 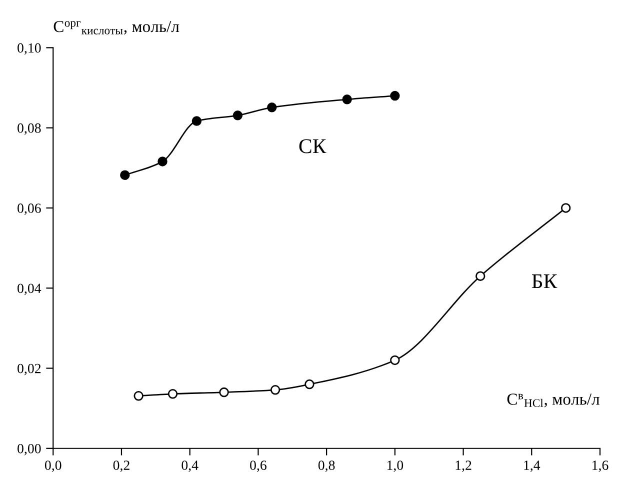 What do you see at coordinates (29, 450) in the screenshot?
I see `y-tick-label: 0,00` at bounding box center [29, 450].